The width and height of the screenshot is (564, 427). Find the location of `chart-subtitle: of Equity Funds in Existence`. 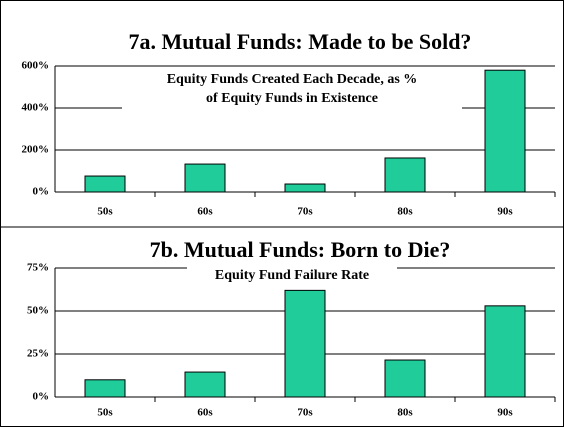

chart-subtitle: of Equity Funds in Existence is located at coordinates (292, 98).